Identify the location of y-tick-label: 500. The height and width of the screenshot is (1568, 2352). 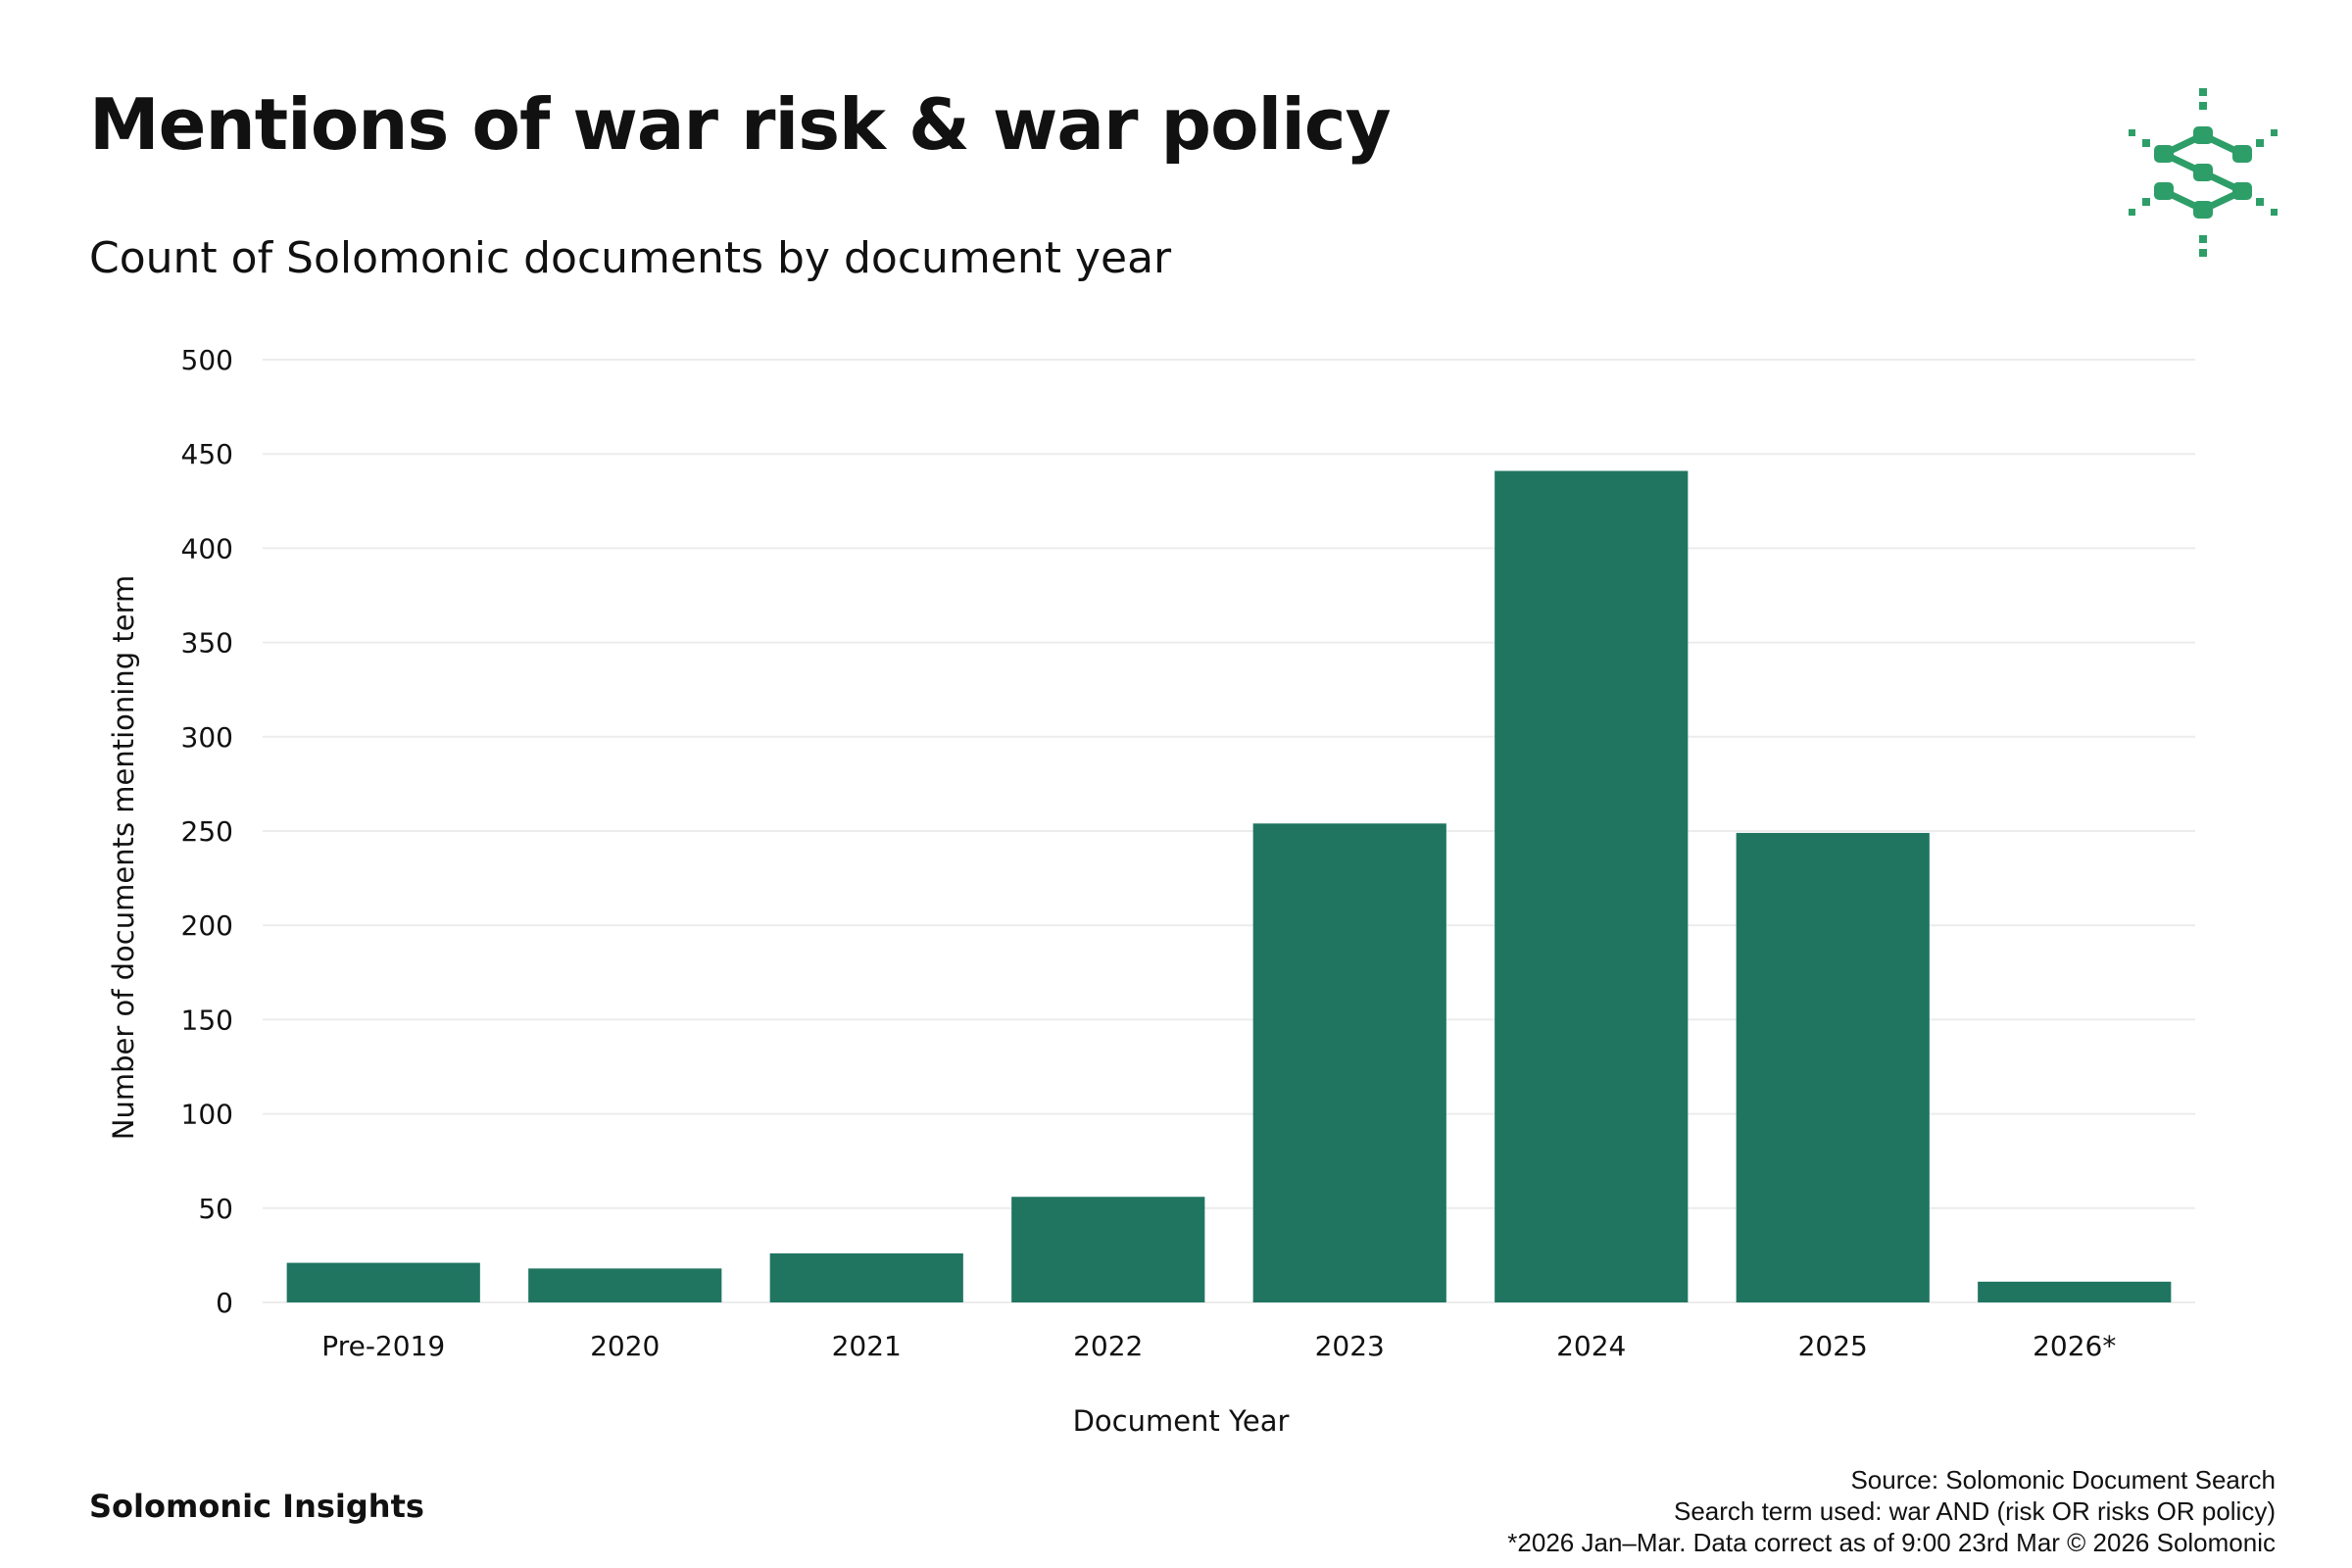
(207, 360).